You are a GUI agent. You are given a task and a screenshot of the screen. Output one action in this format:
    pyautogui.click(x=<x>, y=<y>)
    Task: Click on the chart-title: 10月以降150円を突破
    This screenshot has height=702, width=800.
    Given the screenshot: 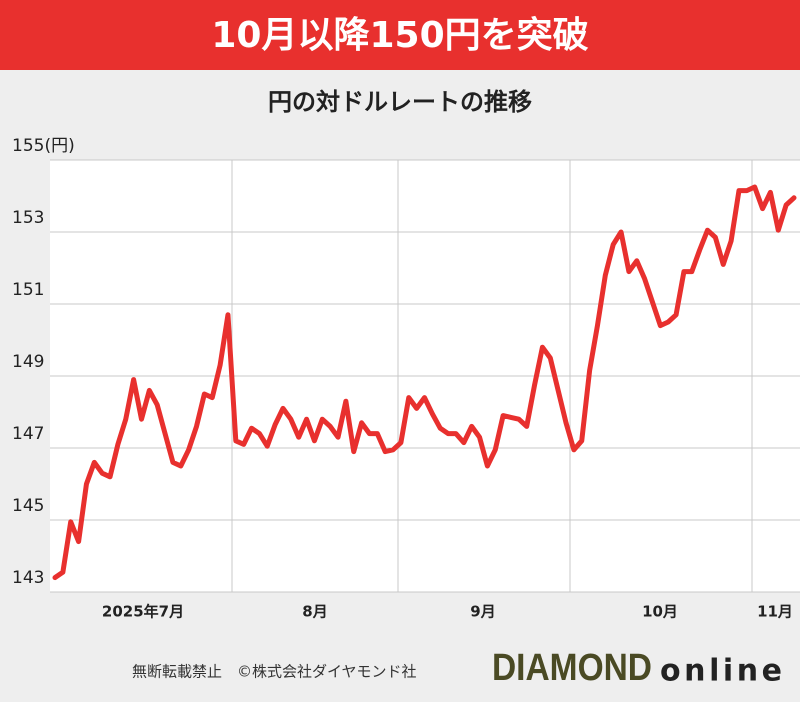 What is the action you would take?
    pyautogui.click(x=399, y=35)
    